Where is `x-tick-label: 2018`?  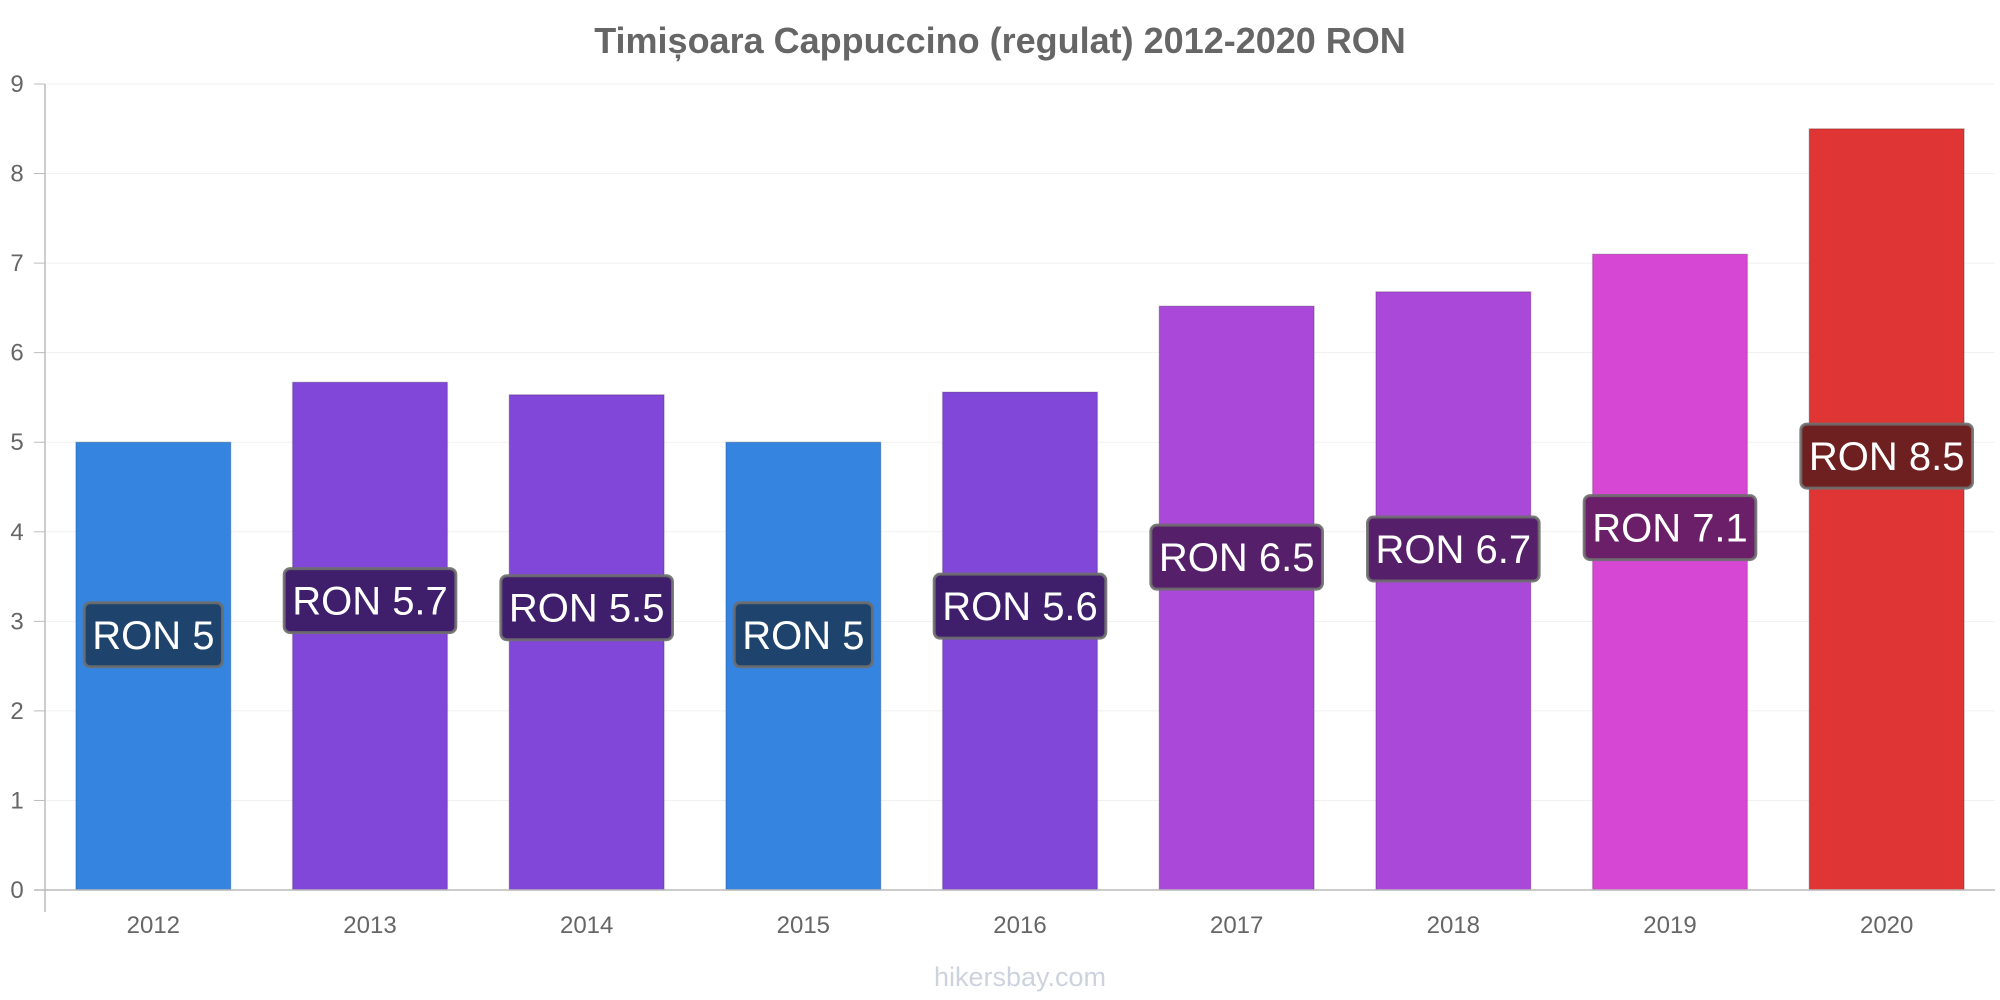
x-tick-label: 2018 is located at coordinates (1453, 925).